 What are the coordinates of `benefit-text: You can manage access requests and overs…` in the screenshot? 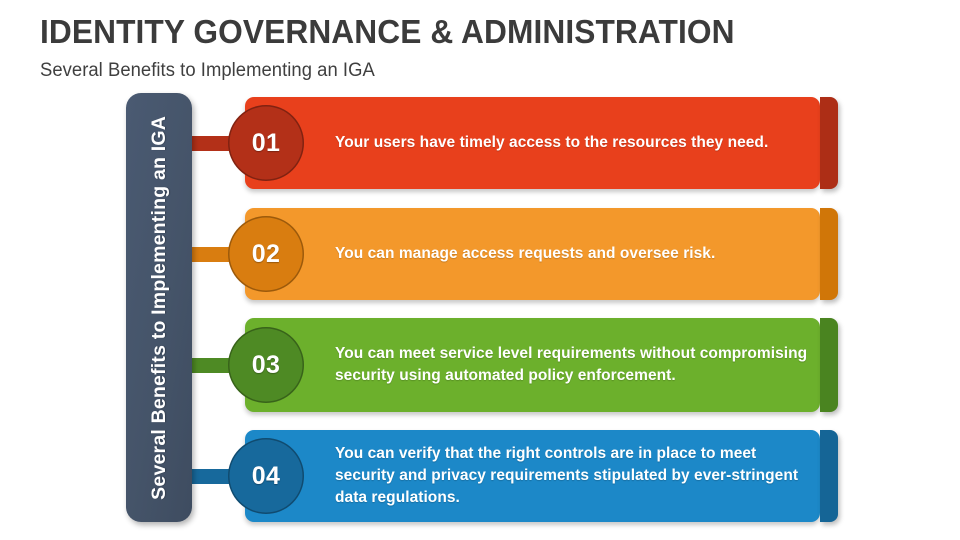 It's located at (525, 253).